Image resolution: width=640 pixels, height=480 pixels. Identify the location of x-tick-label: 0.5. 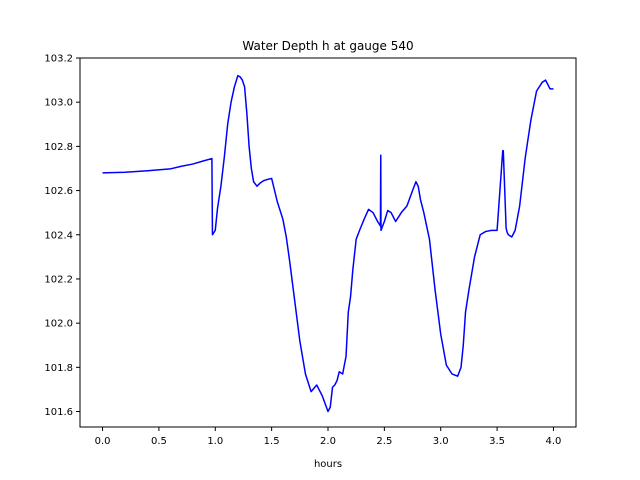
(159, 441).